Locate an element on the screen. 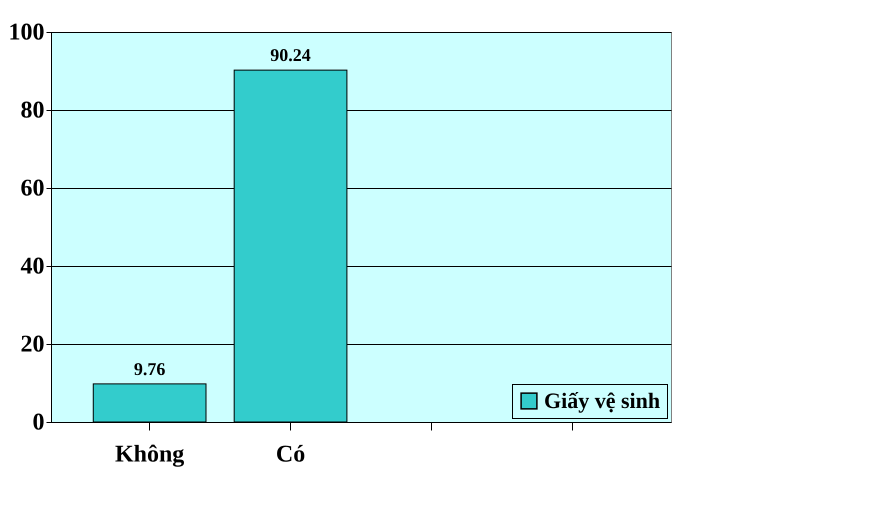 The image size is (883, 511). legend-label: Giấy vệ sinh is located at coordinates (602, 400).